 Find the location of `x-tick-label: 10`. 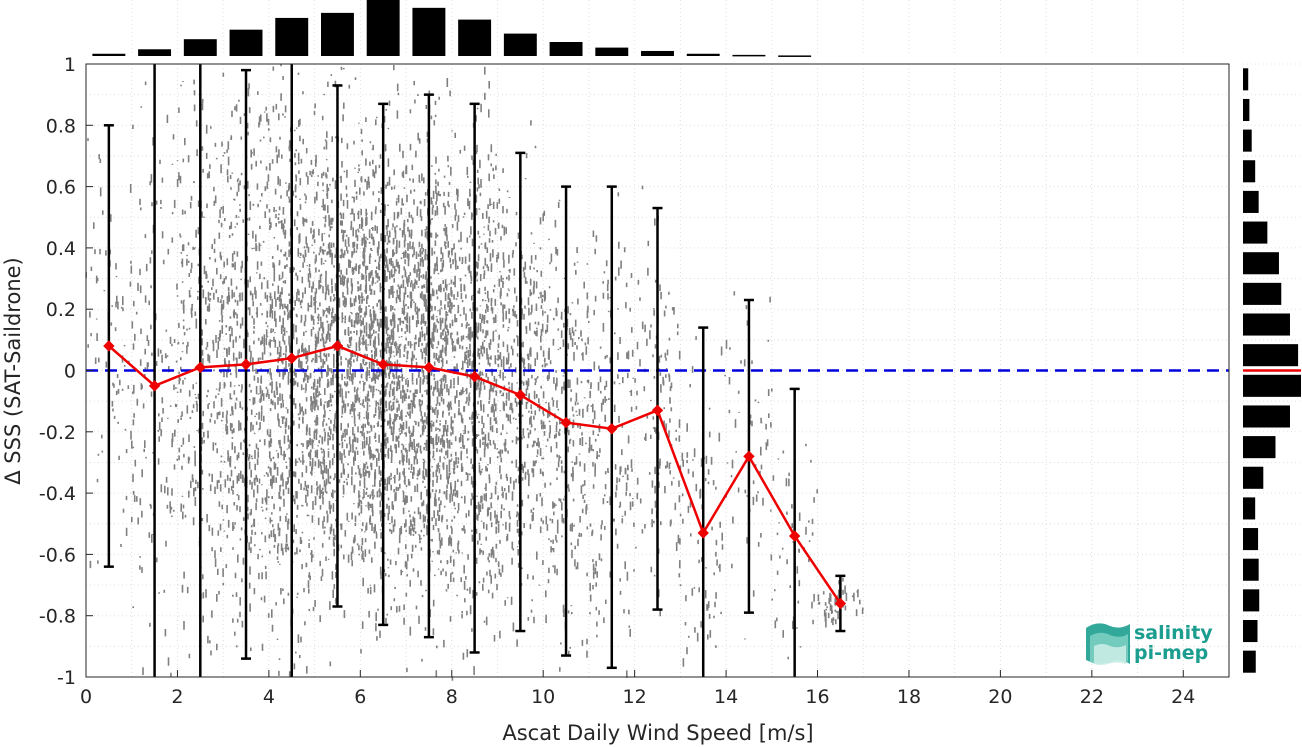

x-tick-label: 10 is located at coordinates (543, 697).